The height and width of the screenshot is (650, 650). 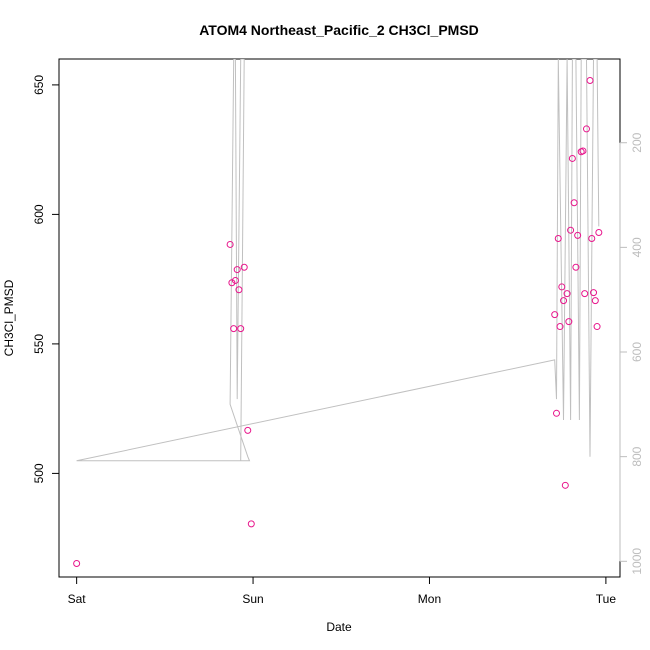 What do you see at coordinates (77, 599) in the screenshot?
I see `x-tick-label: Sat` at bounding box center [77, 599].